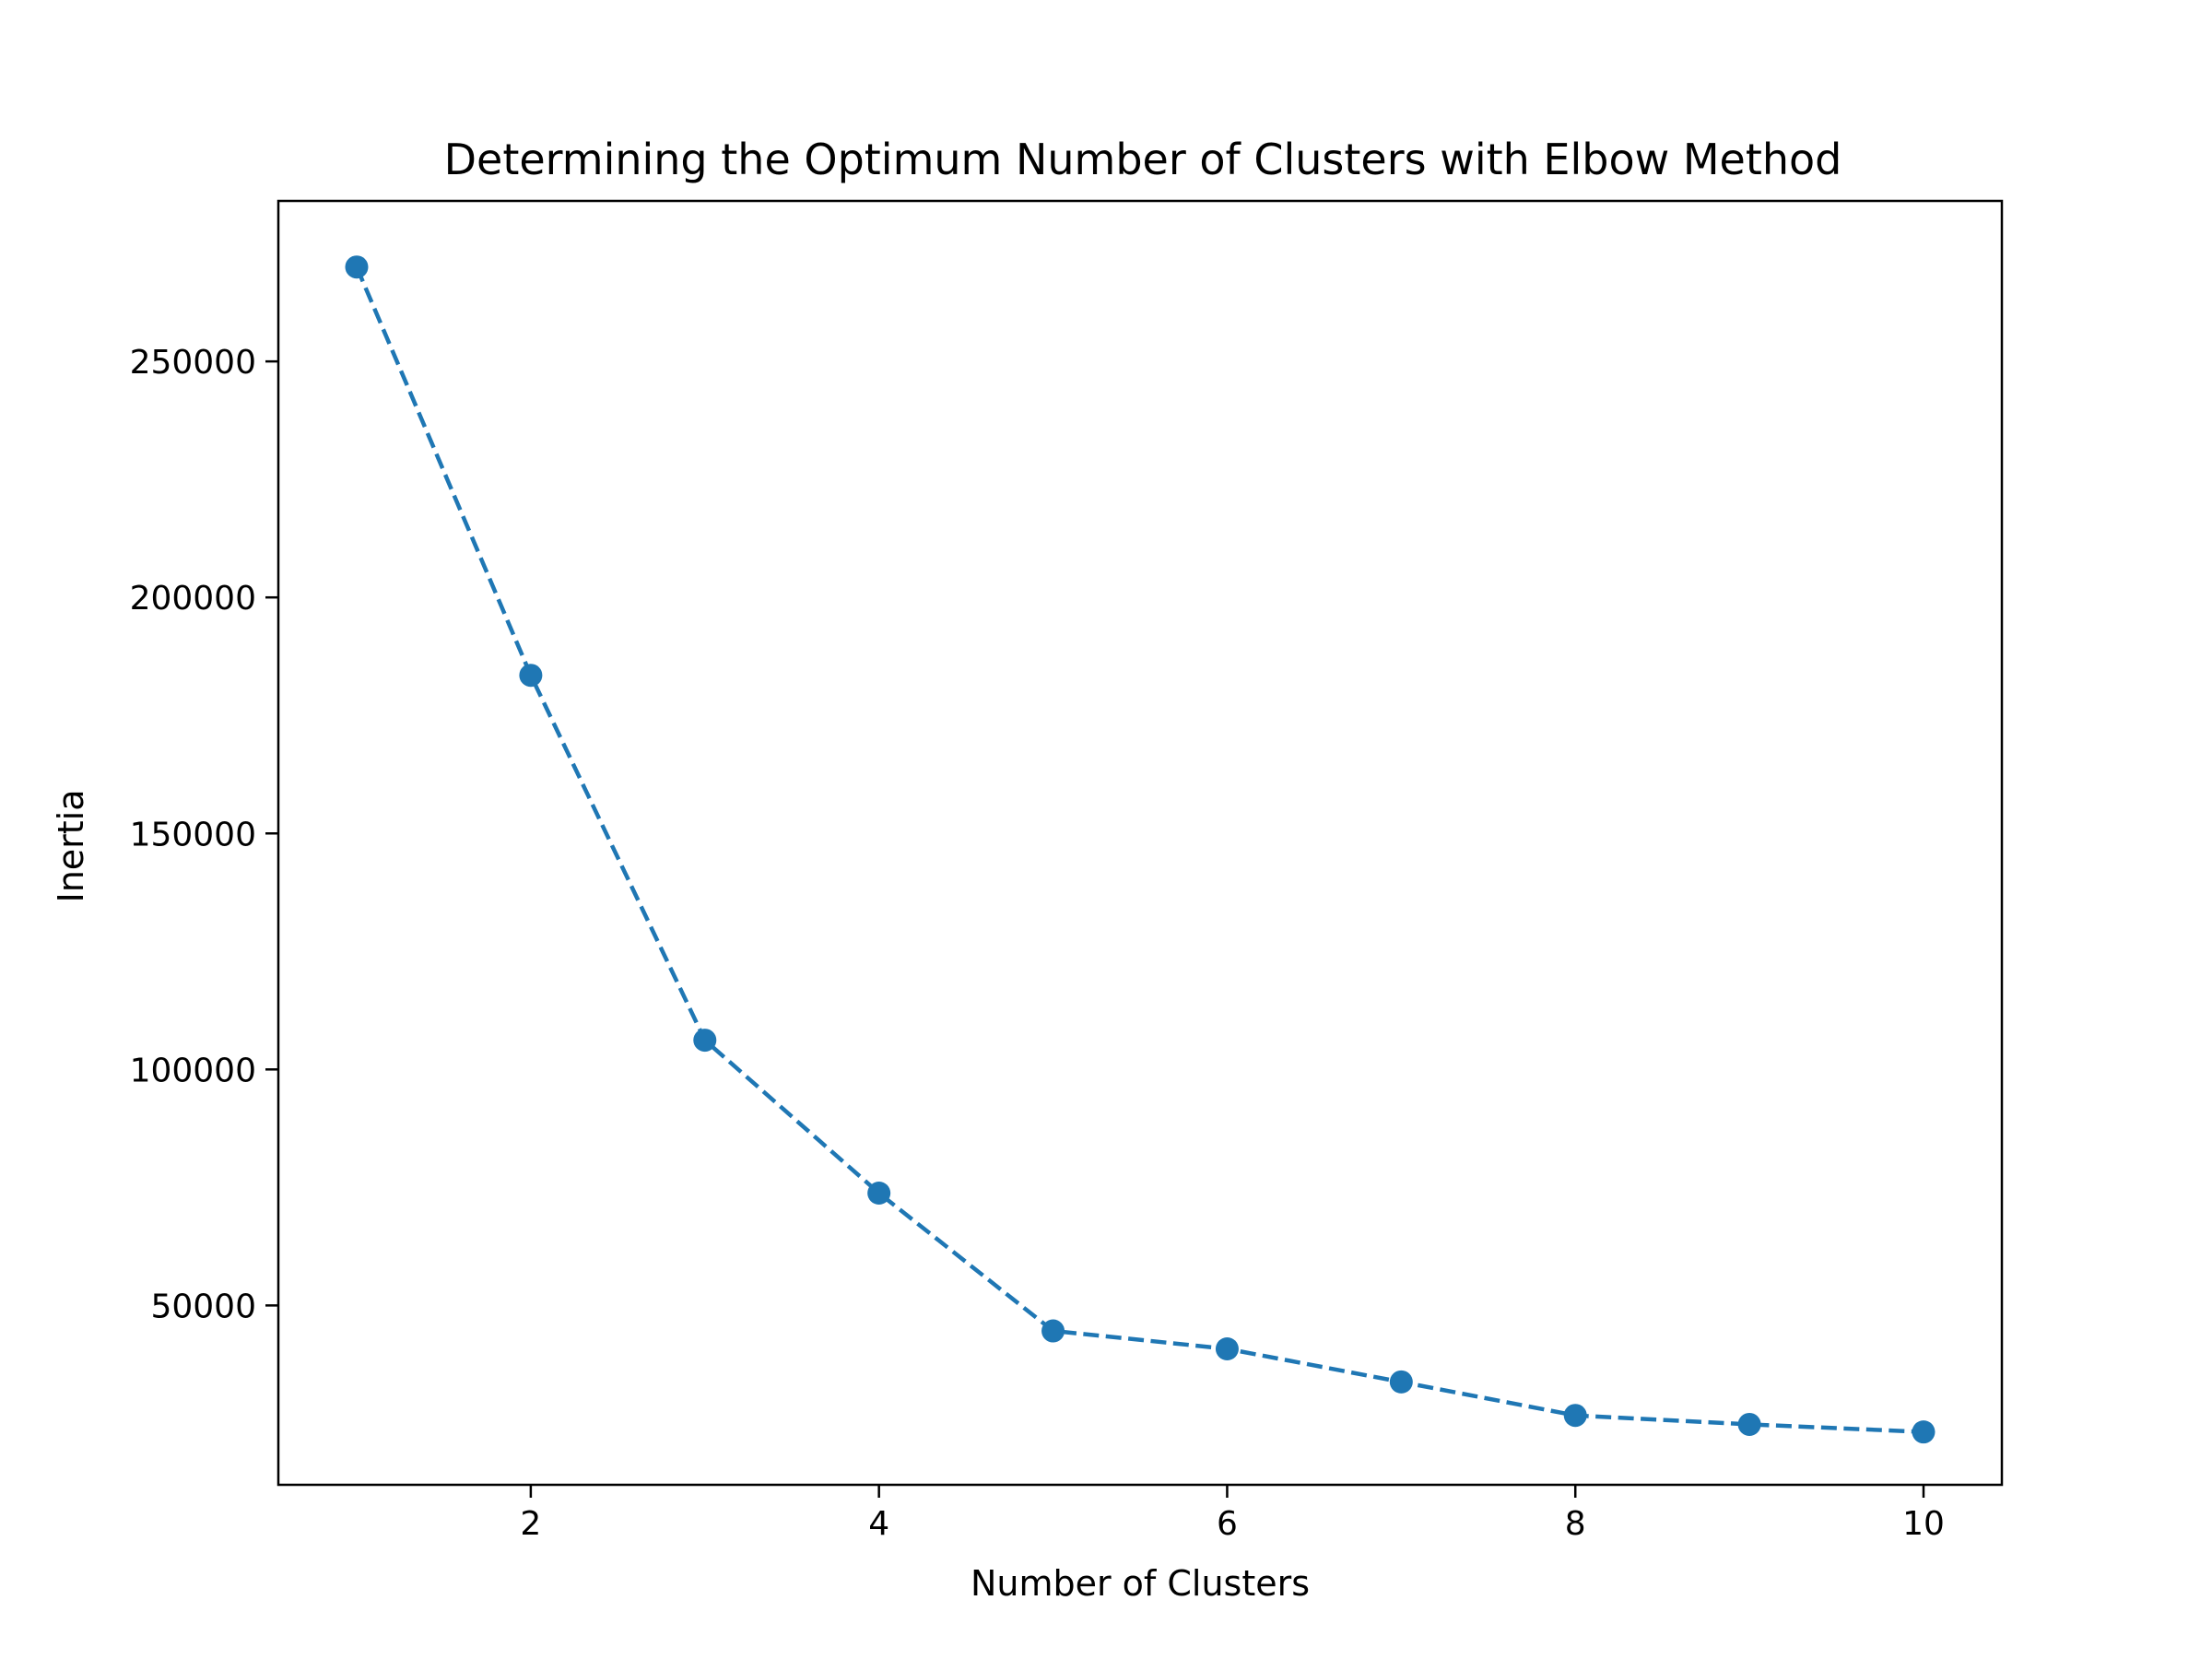 The image size is (2212, 1659). I want to click on x-tick-label: 8, so click(1575, 1524).